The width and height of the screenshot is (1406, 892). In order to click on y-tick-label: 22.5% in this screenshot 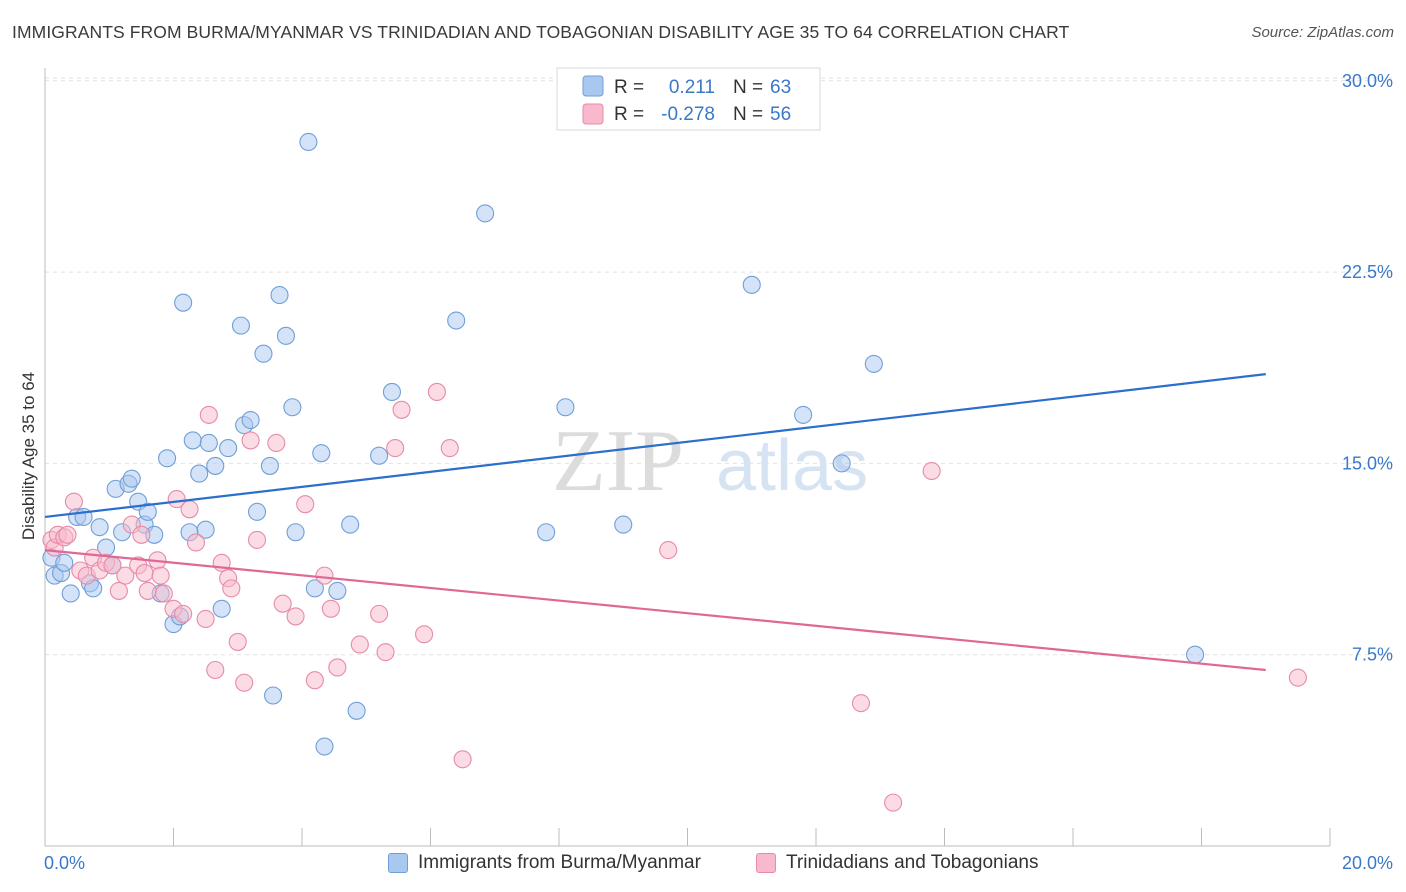, I will do `click(1367, 272)`.